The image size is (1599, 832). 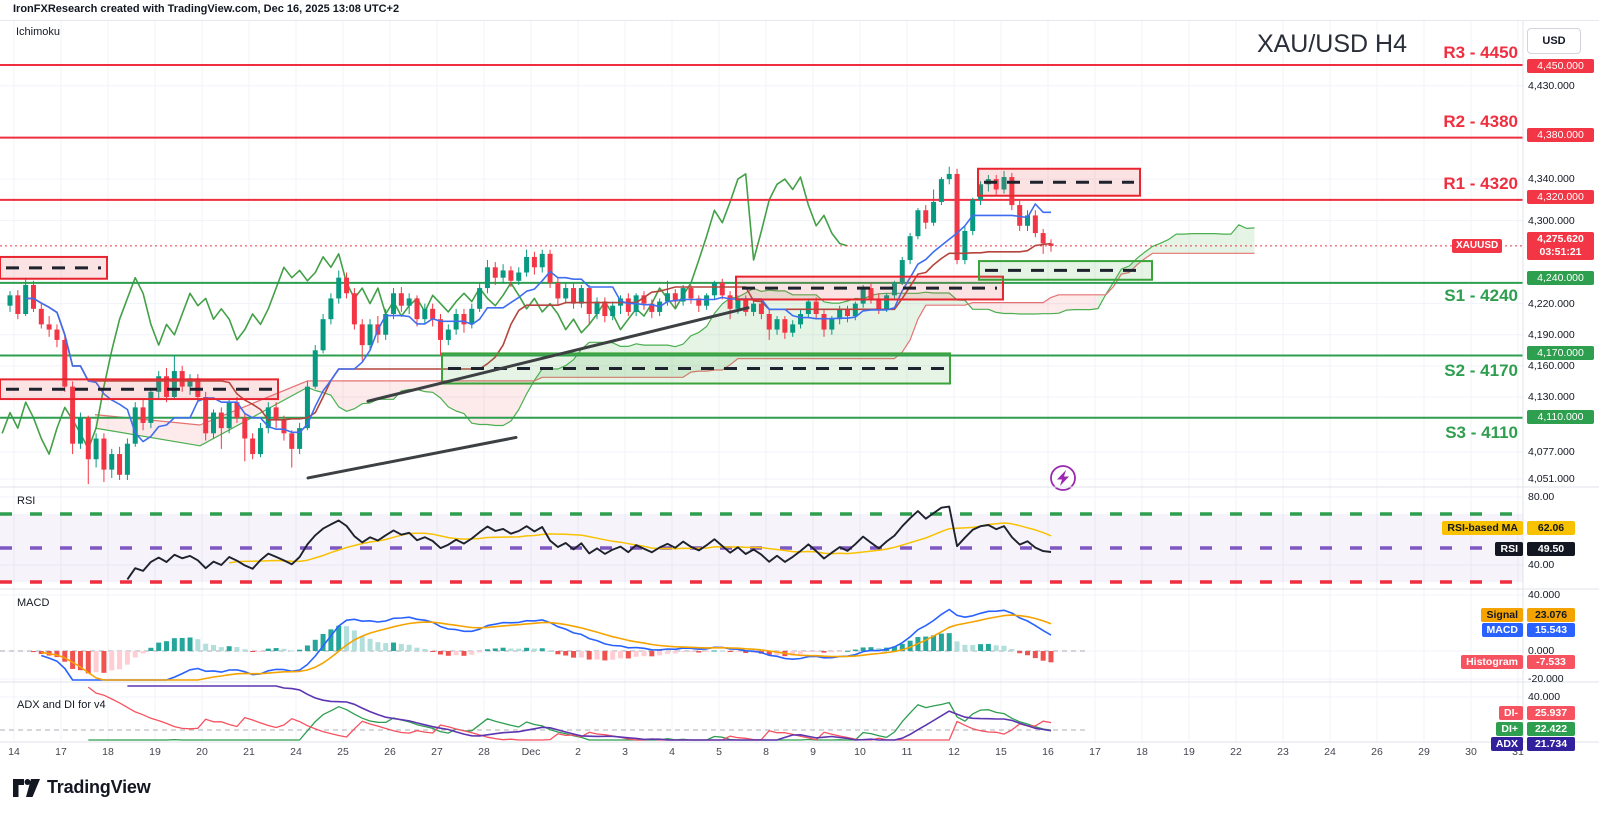 What do you see at coordinates (1481, 370) in the screenshot?
I see `level-label-s2: S2 - 4170` at bounding box center [1481, 370].